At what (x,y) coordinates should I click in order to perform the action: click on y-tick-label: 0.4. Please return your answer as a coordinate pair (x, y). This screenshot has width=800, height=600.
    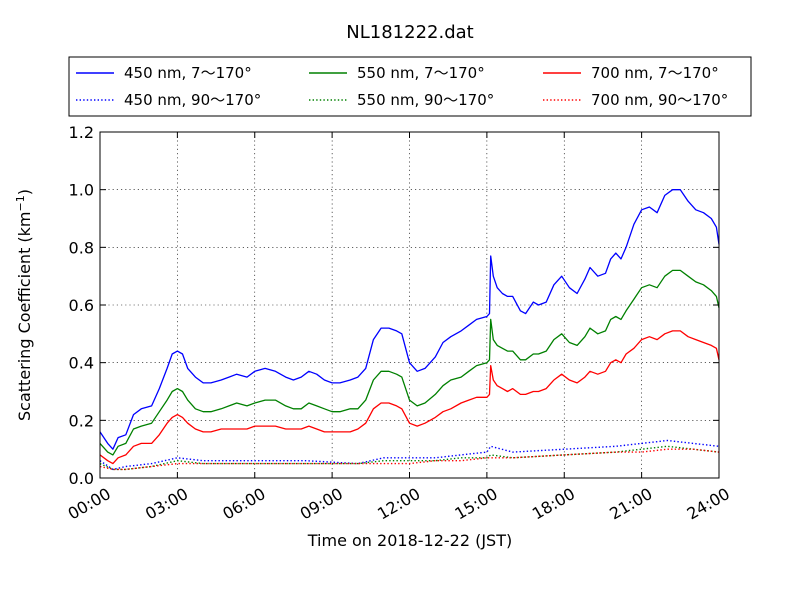
    Looking at the image, I should click on (81, 363).